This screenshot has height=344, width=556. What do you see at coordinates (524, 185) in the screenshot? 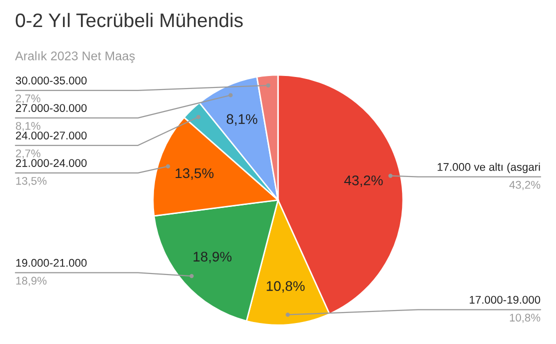
I see `text: 43,2%` at bounding box center [524, 185].